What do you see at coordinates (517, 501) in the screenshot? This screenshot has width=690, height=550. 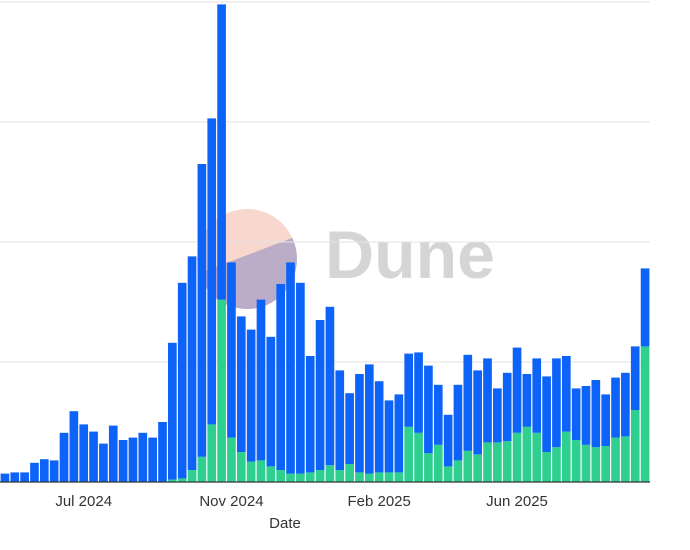 I see `x-tick-label: Jun 2025` at bounding box center [517, 501].